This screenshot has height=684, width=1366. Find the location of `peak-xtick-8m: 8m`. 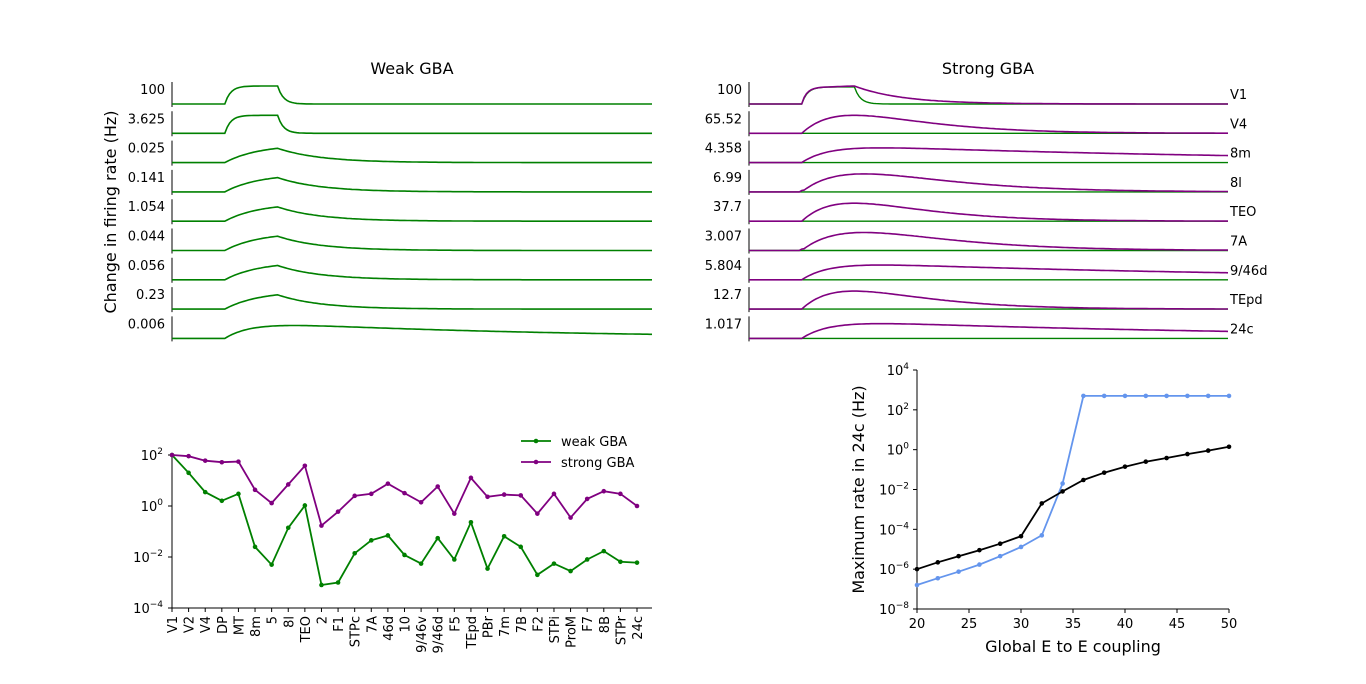

peak-xtick-8m: 8m is located at coordinates (256, 626).